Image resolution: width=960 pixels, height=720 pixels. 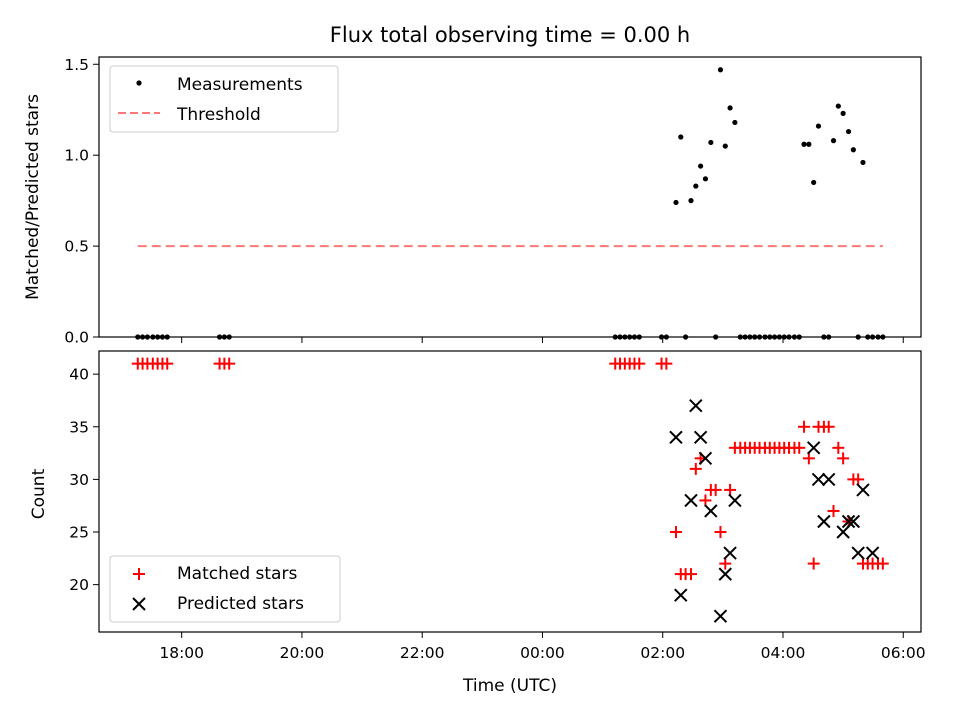 What do you see at coordinates (218, 115) in the screenshot?
I see `legend-threshold-label: Threshold` at bounding box center [218, 115].